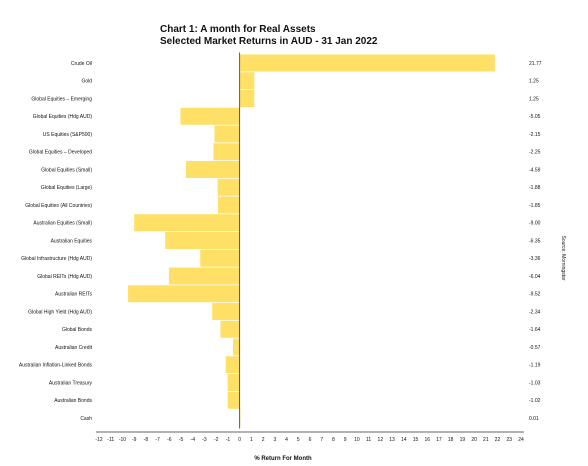 The image size is (588, 466). What do you see at coordinates (64, 277) in the screenshot?
I see `category-label: Global REITs (Hdg AUD)` at bounding box center [64, 277].